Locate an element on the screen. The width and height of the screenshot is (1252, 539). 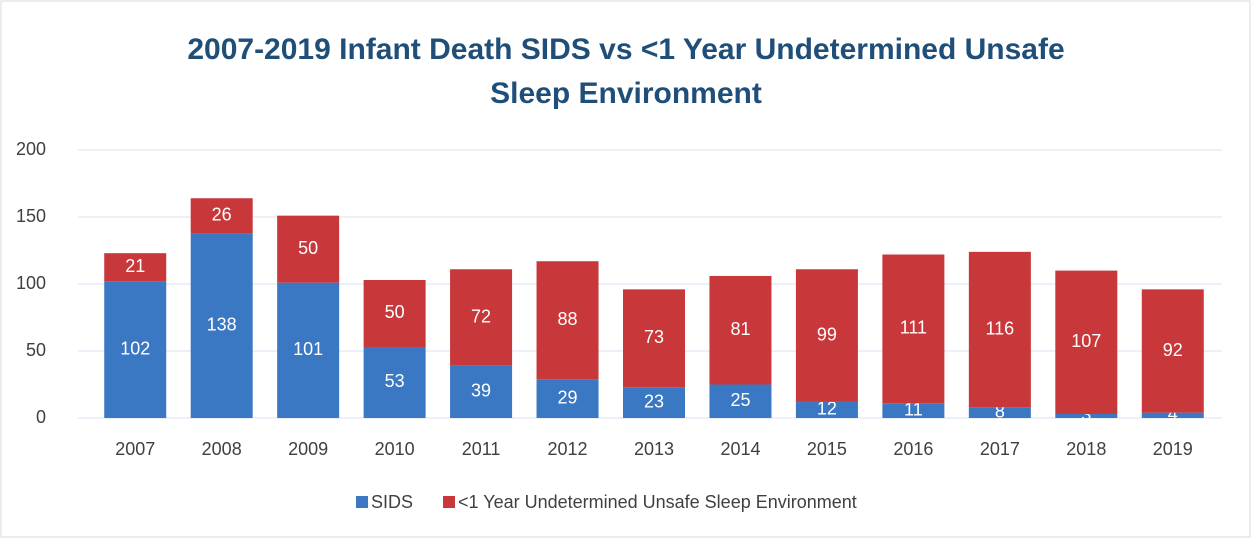
data-label: 29 is located at coordinates (568, 397).